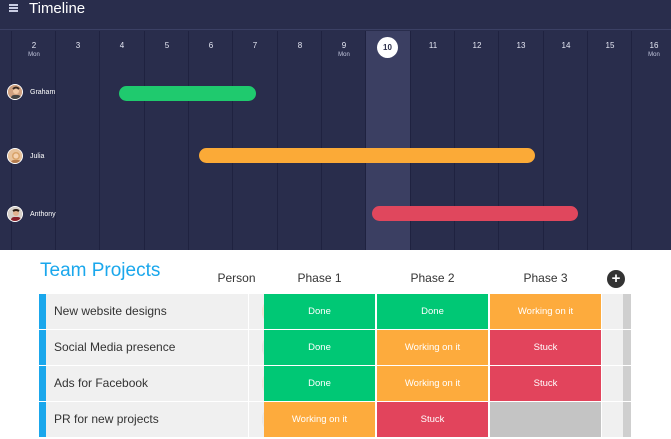 The image size is (671, 439). Describe the element at coordinates (520, 140) in the screenshot. I see `day-column: 13` at that location.